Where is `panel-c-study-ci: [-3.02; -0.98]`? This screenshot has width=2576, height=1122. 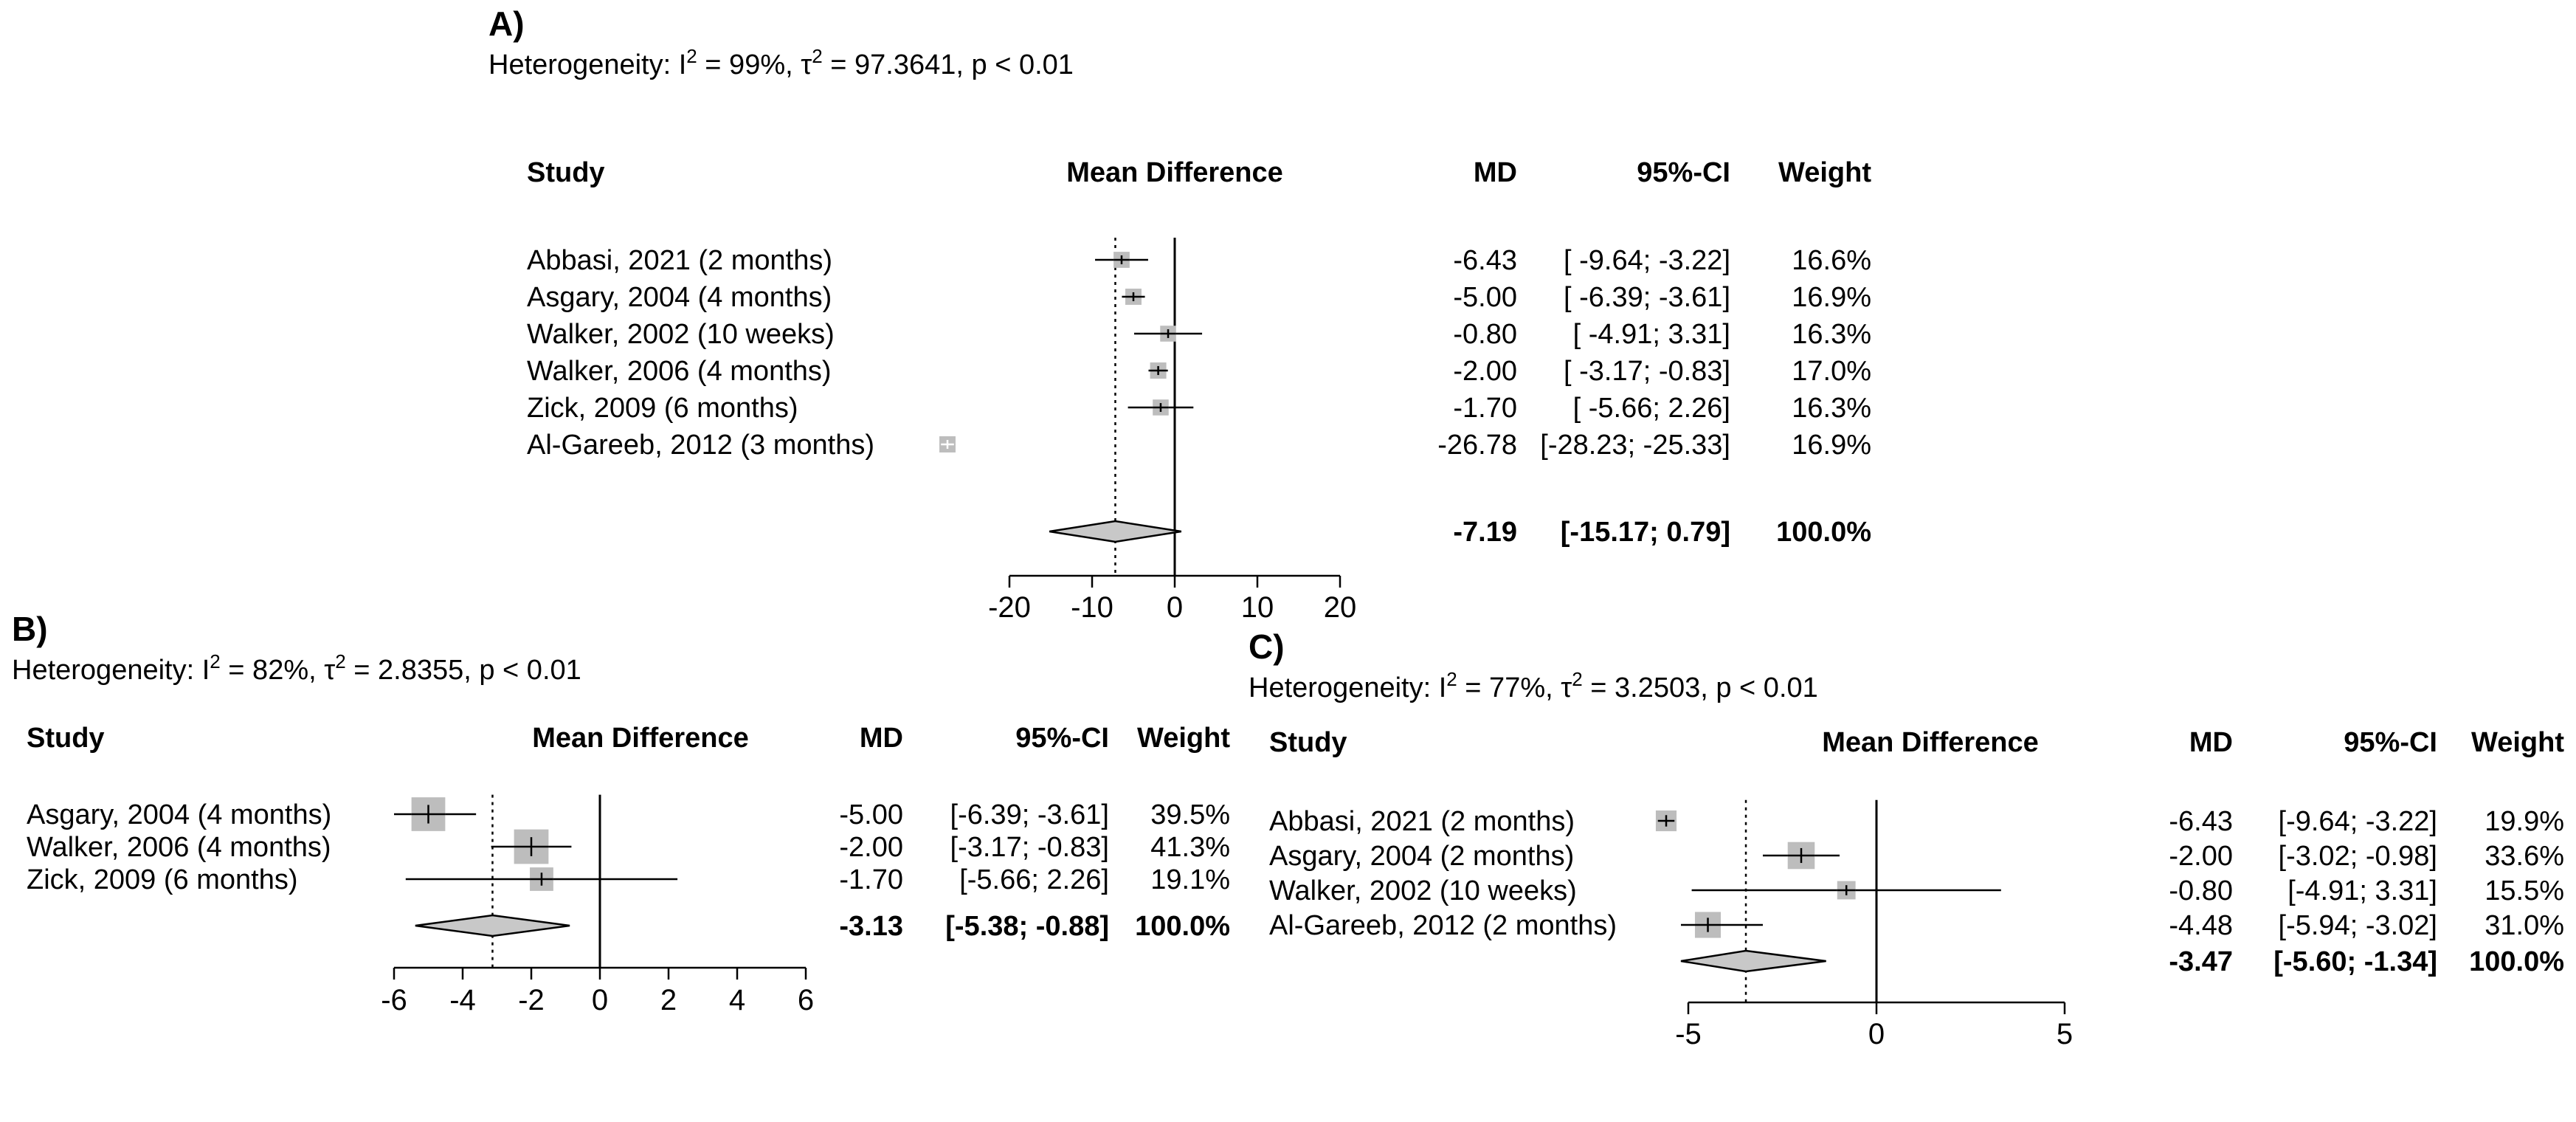 panel-c-study-ci: [-3.02; -0.98] is located at coordinates (2358, 856).